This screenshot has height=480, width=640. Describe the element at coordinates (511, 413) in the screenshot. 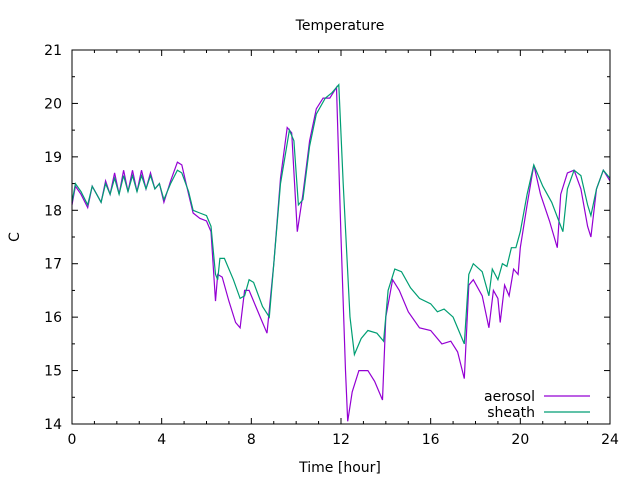

I see `legend-label-sheath: sheath` at that location.